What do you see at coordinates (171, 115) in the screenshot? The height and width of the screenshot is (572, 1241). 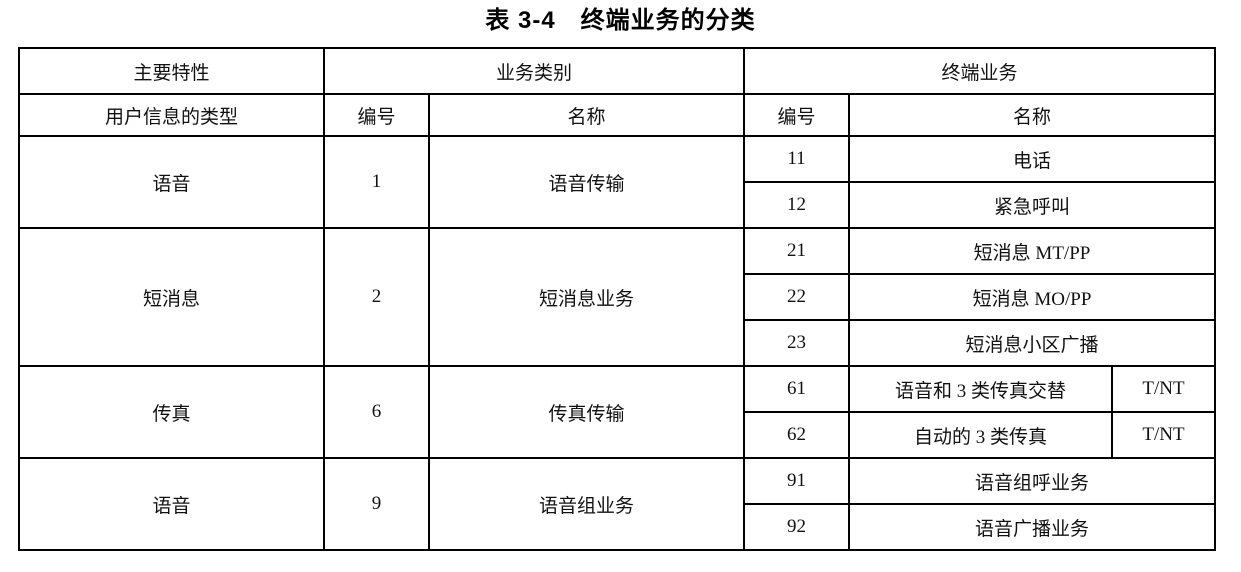 I see `header-user-info-type: 用户信息的类型` at bounding box center [171, 115].